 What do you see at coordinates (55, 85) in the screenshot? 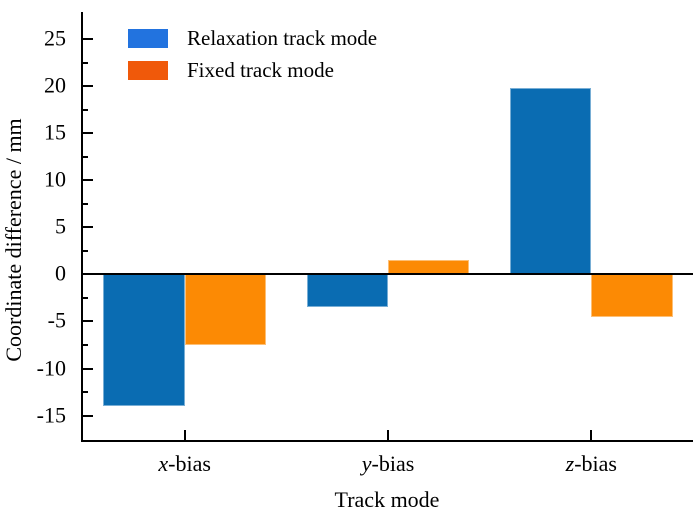
I see `y-tick-label: 20` at bounding box center [55, 85].